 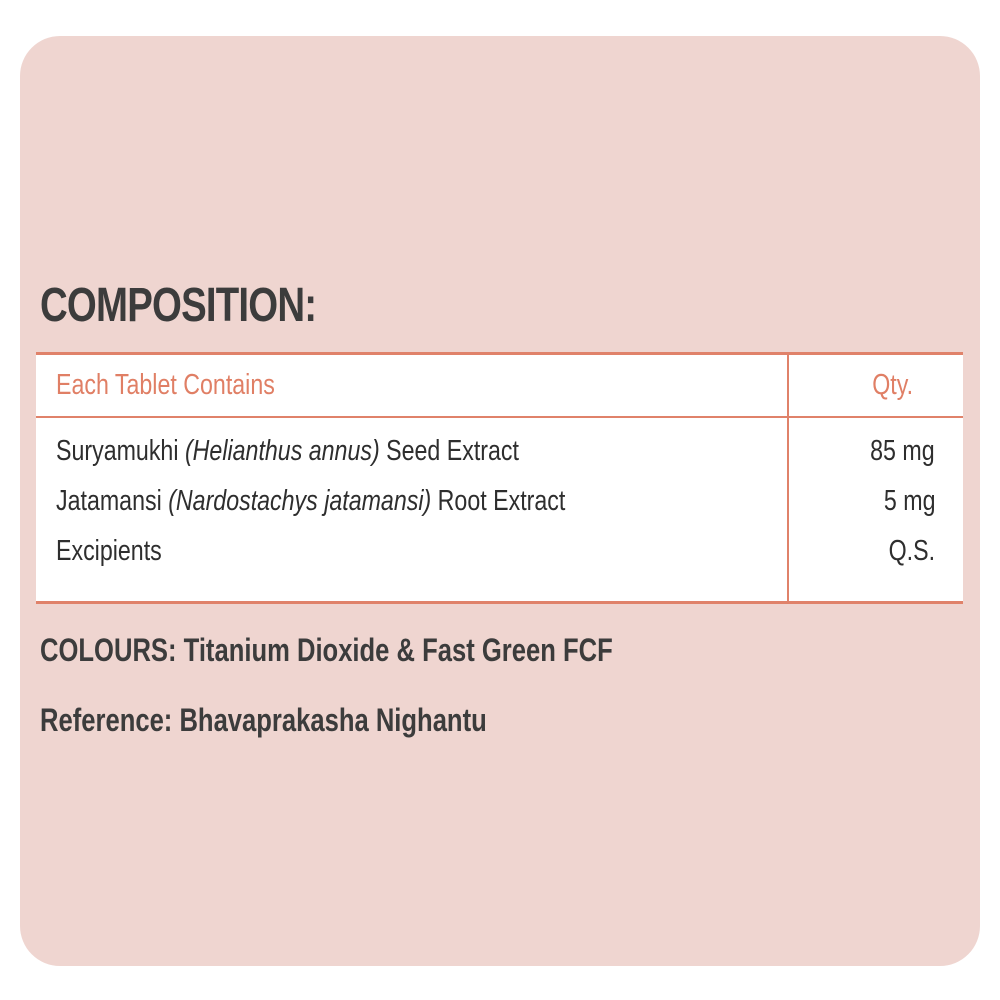 I want to click on header-ingredient: Each Tablet Contains, so click(x=165, y=385).